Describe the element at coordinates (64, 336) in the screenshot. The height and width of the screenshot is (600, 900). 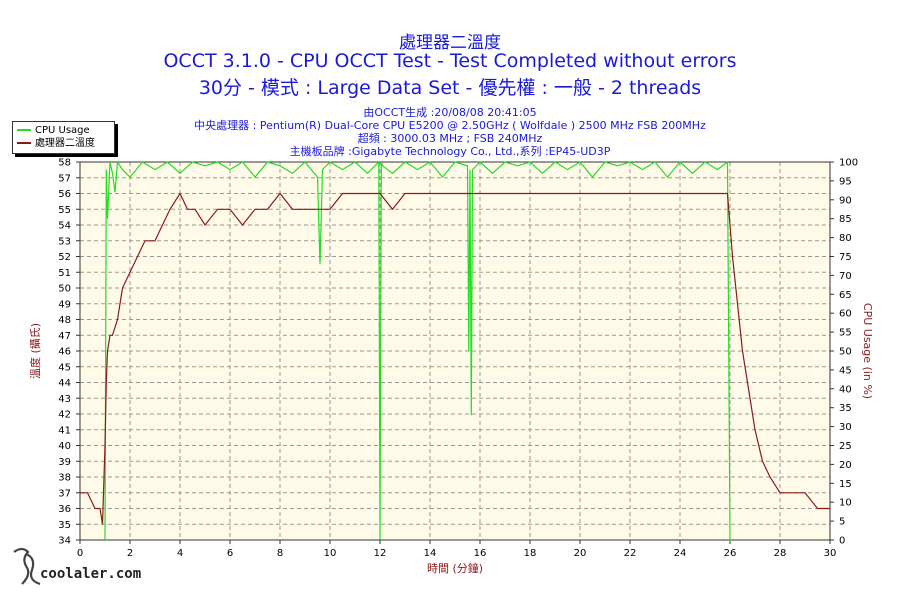
I see `y-left-tick-label: 47` at that location.